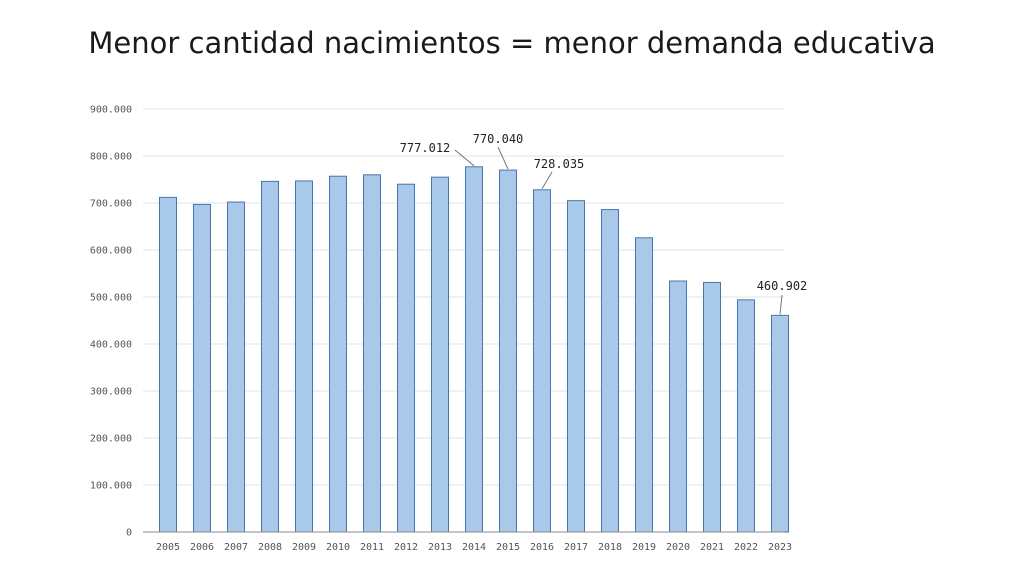  Describe the element at coordinates (678, 547) in the screenshot. I see `x-tick-label: 2020` at that location.